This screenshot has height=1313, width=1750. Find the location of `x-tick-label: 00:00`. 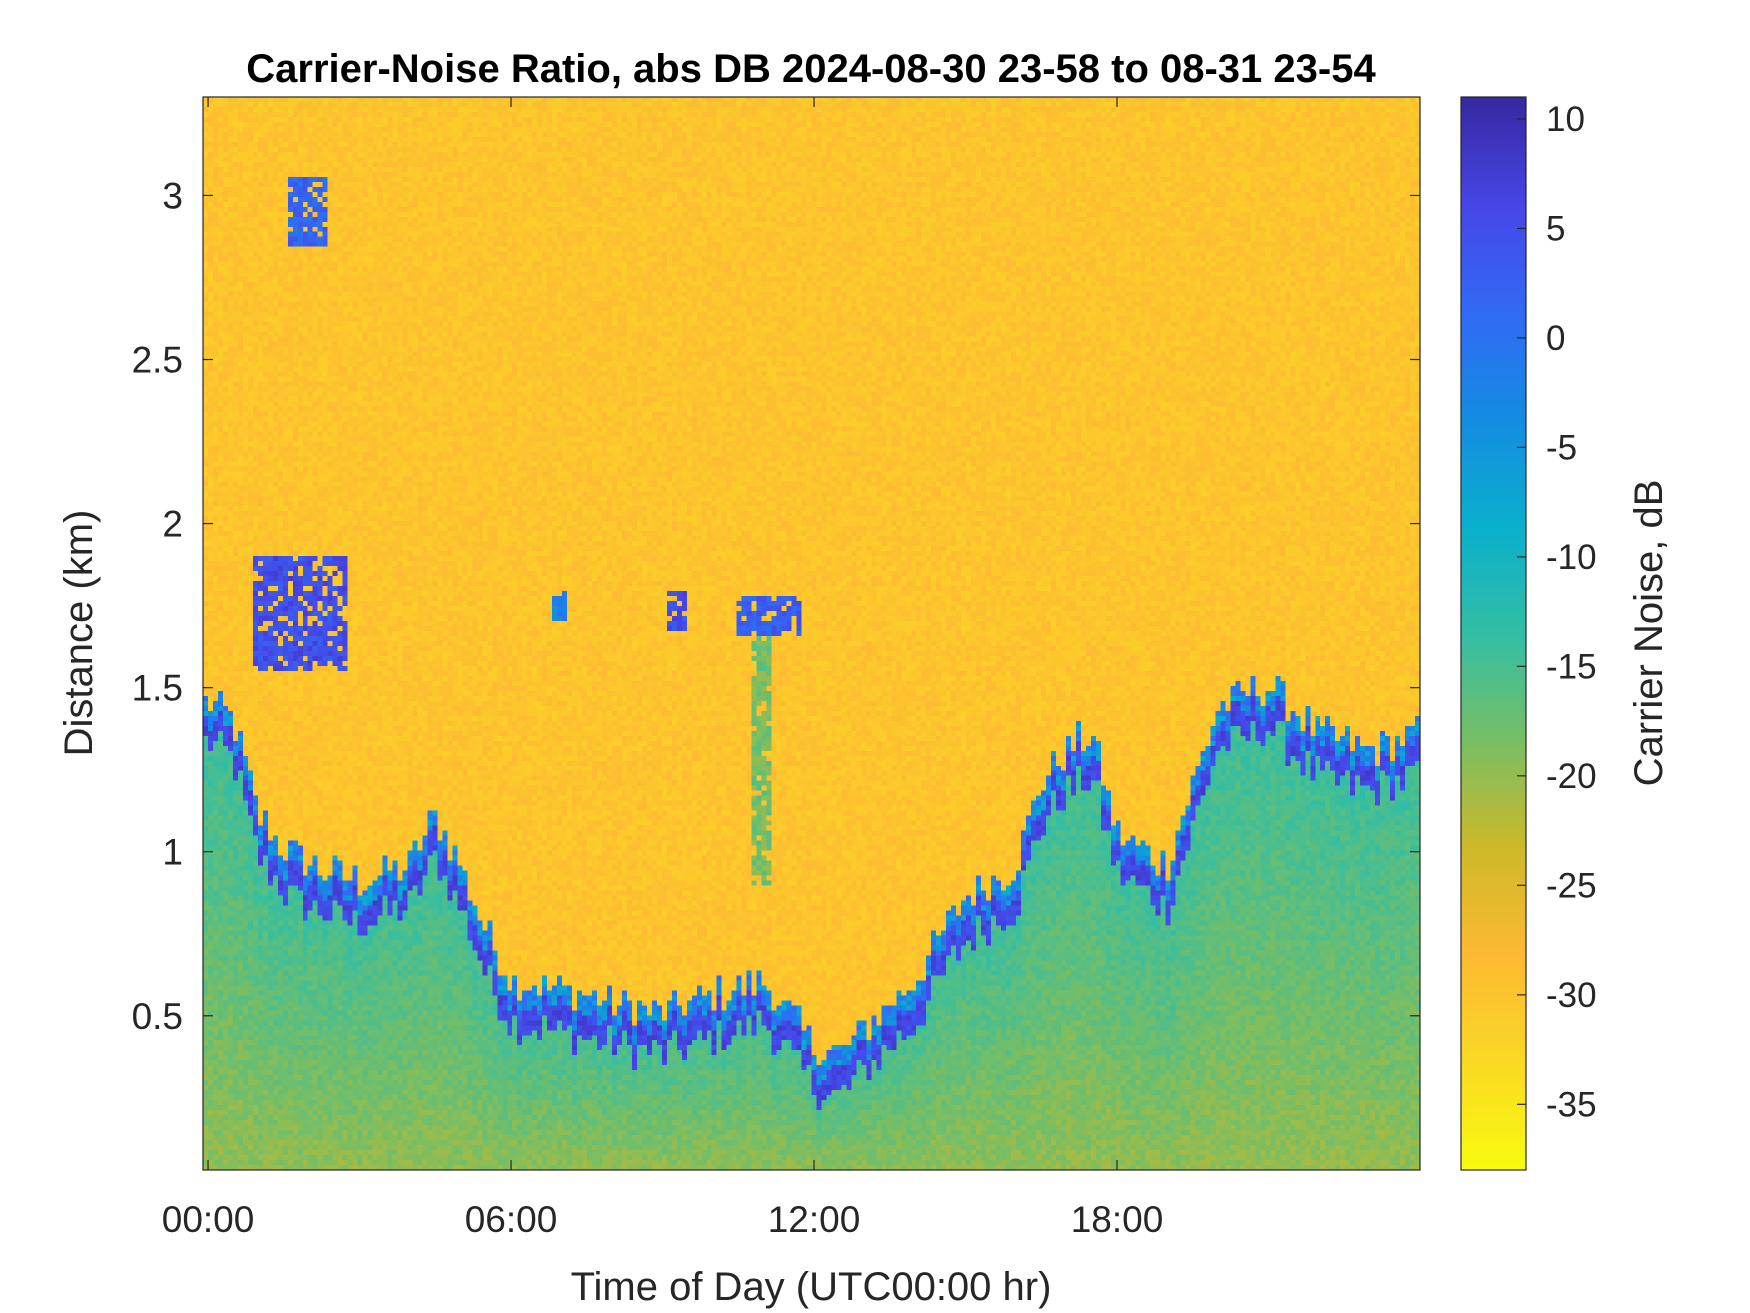

x-tick-label: 00:00 is located at coordinates (208, 1219).